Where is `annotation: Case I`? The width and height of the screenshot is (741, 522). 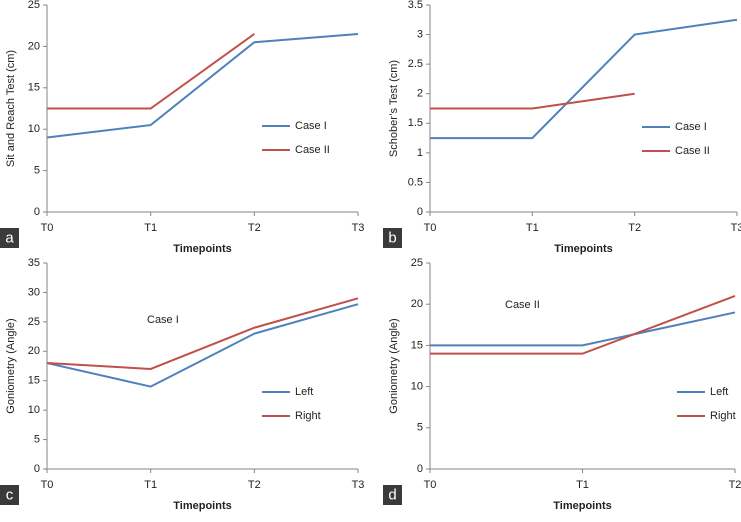 annotation: Case I is located at coordinates (163, 320).